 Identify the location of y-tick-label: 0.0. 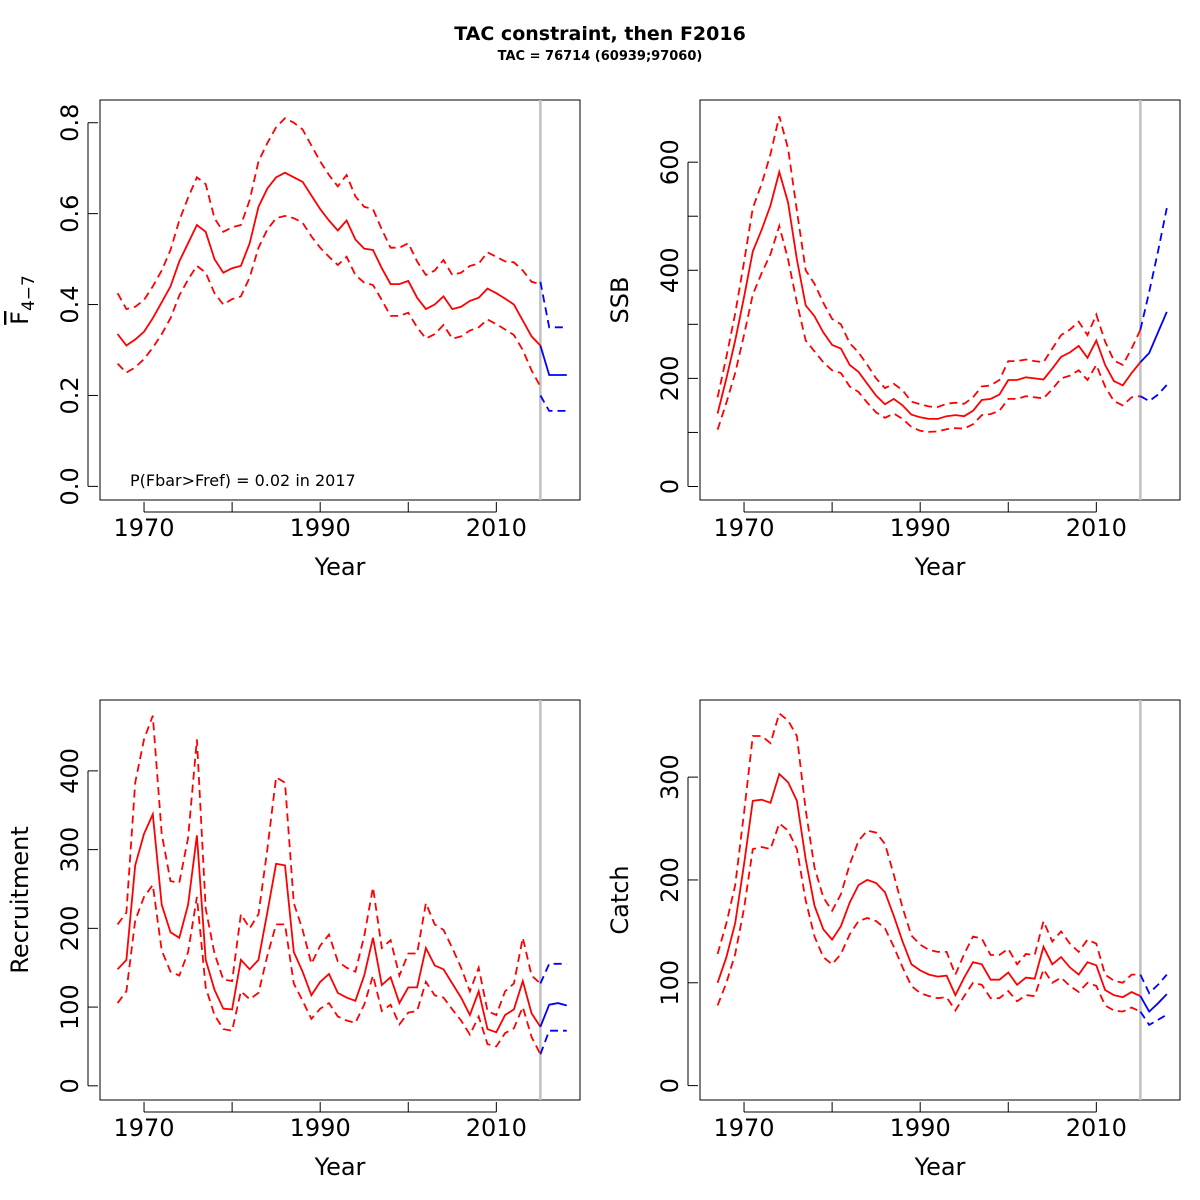
(70, 486).